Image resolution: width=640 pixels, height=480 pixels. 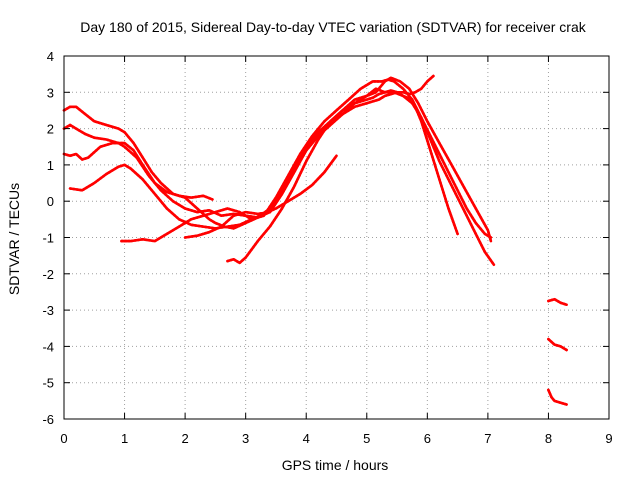 What do you see at coordinates (608, 438) in the screenshot?
I see `x-tick-label: 9` at bounding box center [608, 438].